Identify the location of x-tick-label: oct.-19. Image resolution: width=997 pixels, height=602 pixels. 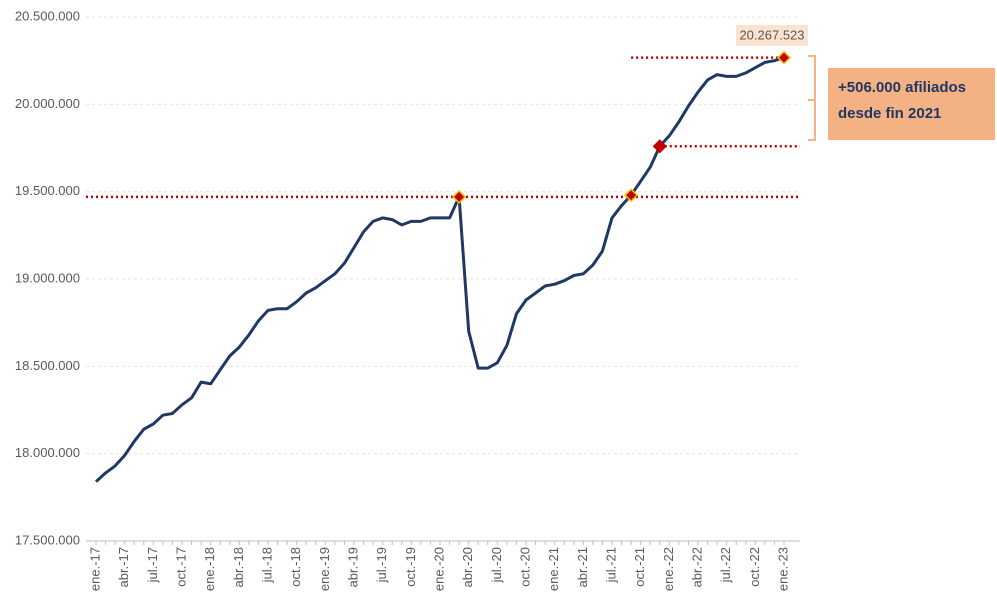
(410, 567).